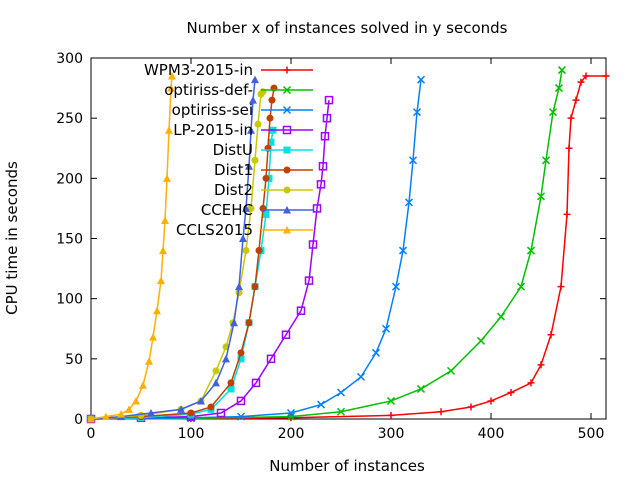 Image resolution: width=640 pixels, height=480 pixels. What do you see at coordinates (213, 130) in the screenshot?
I see `legend-label: LP-2015-in` at bounding box center [213, 130].